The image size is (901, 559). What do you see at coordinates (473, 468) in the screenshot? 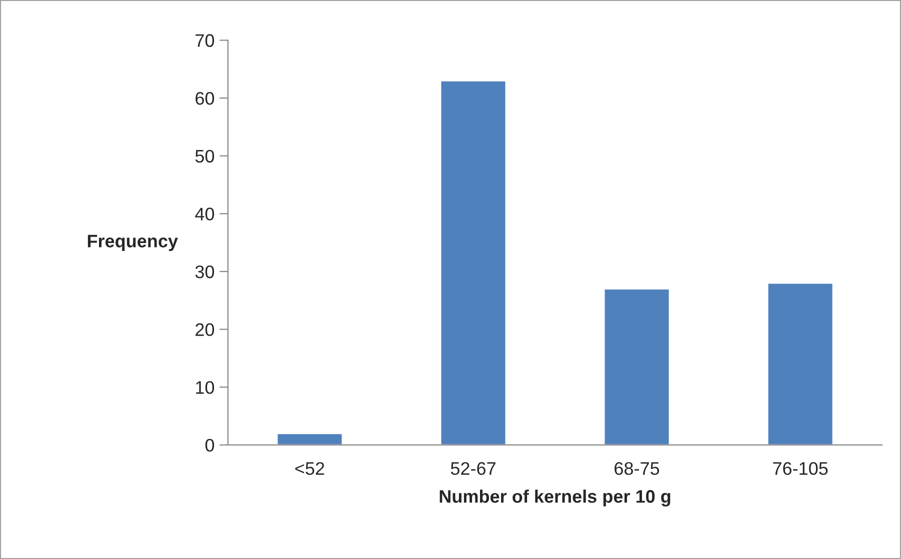
I see `x-tick-label: 52-67` at bounding box center [473, 468].